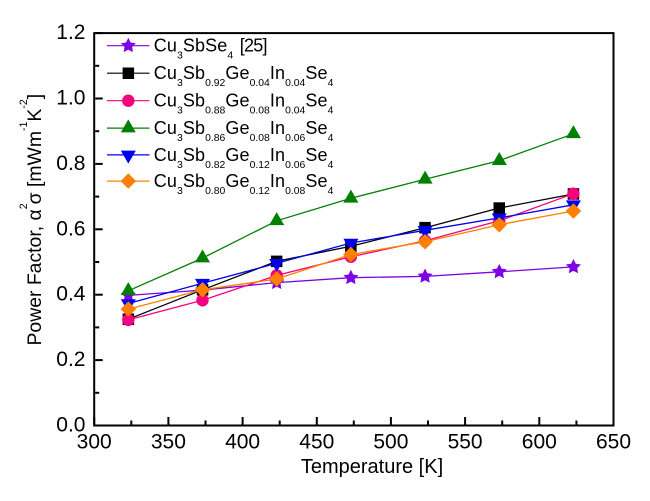  Describe the element at coordinates (70, 163) in the screenshot. I see `svg-text: 0.8` at that location.